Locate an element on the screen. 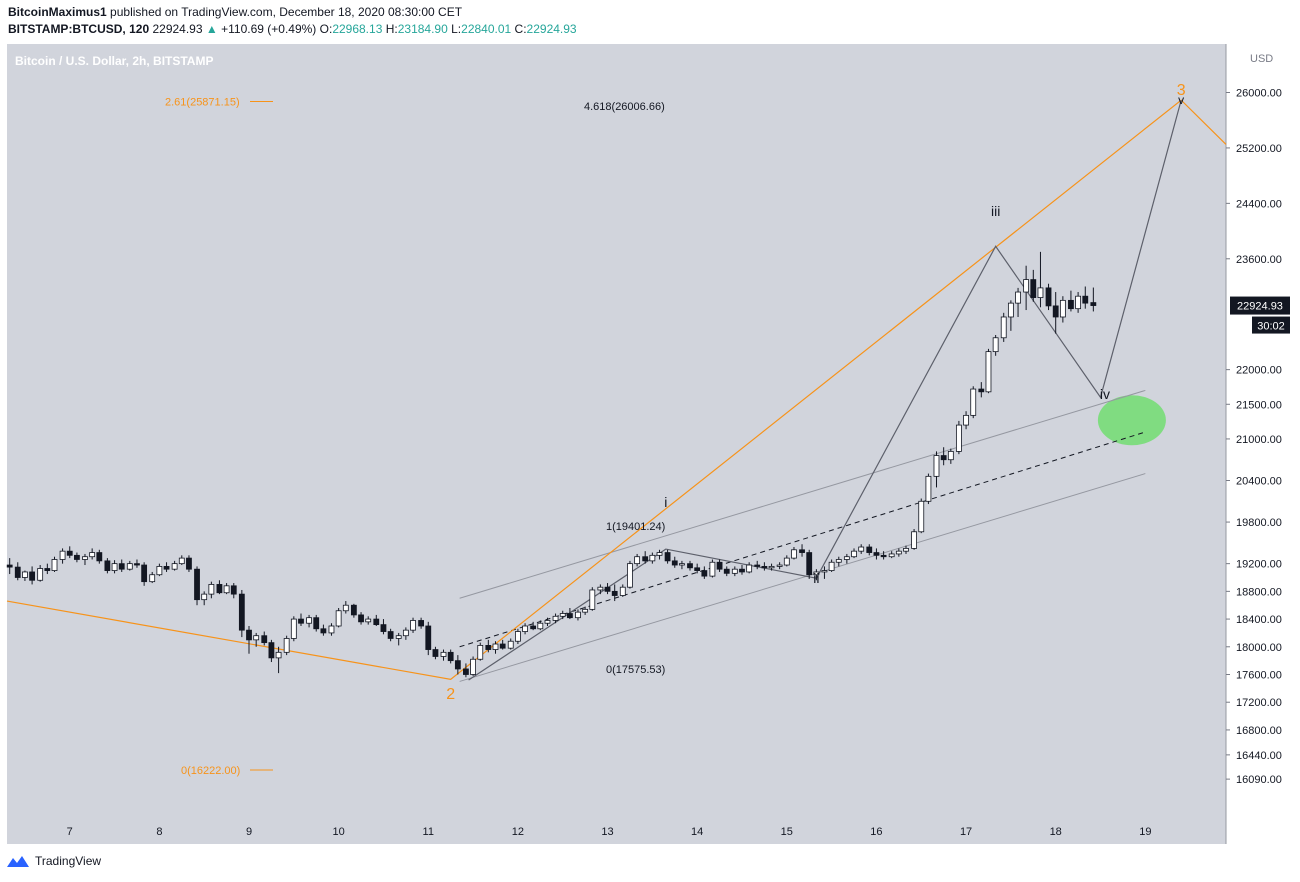  fib-1-label: 1(19401.24) is located at coordinates (635, 527).